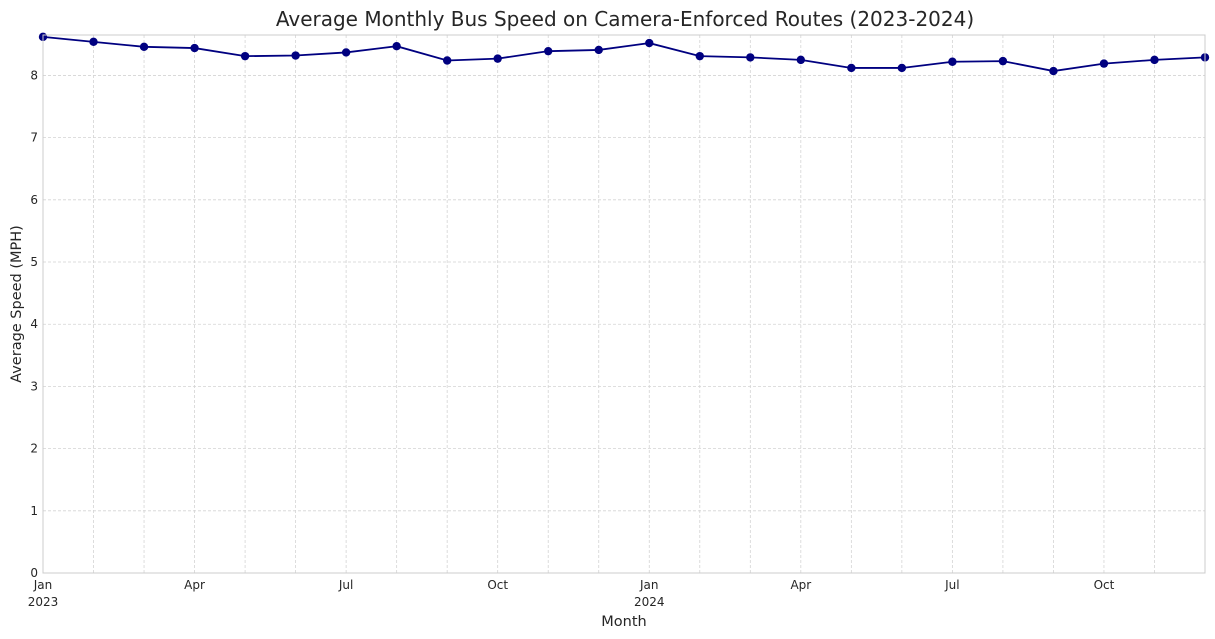 The height and width of the screenshot is (639, 1215). I want to click on series-layer, so click(624, 54).